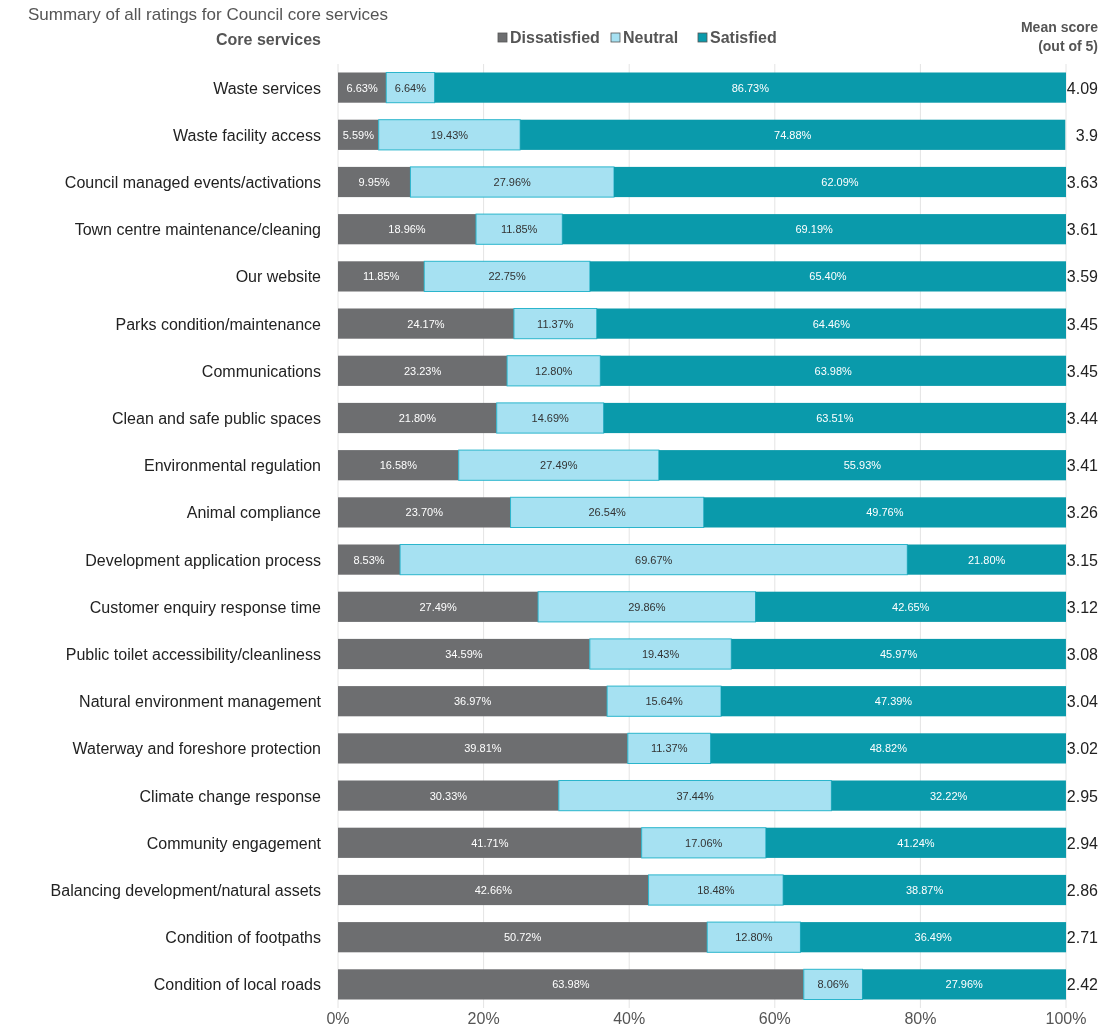  I want to click on y-tick-label: Natural environment management, so click(200, 702).